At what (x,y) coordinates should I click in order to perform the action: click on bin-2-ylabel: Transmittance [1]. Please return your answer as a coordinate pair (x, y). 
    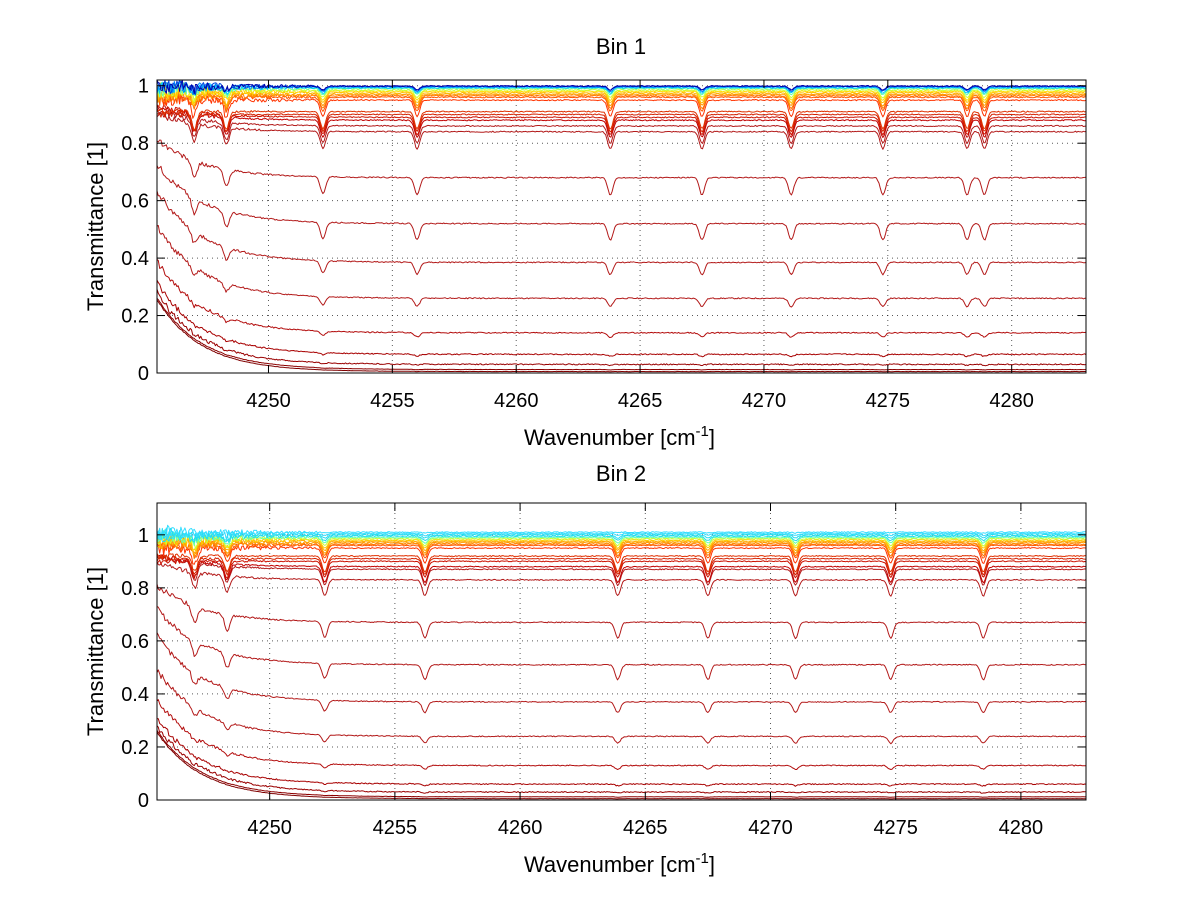
    Looking at the image, I should click on (95, 651).